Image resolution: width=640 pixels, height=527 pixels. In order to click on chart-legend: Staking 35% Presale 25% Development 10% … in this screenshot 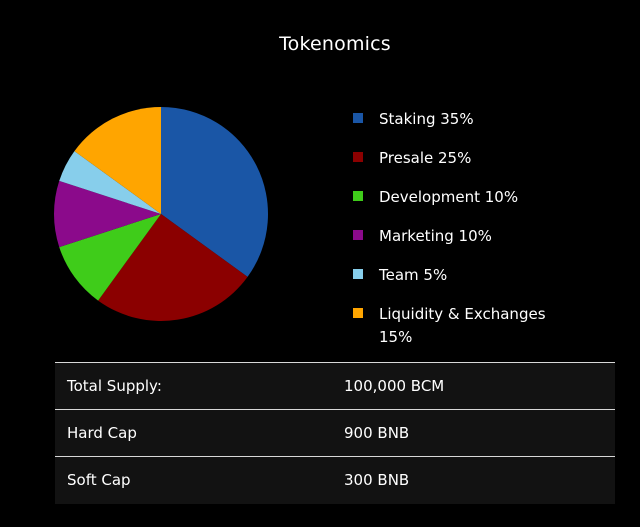, I will do `click(453, 229)`.